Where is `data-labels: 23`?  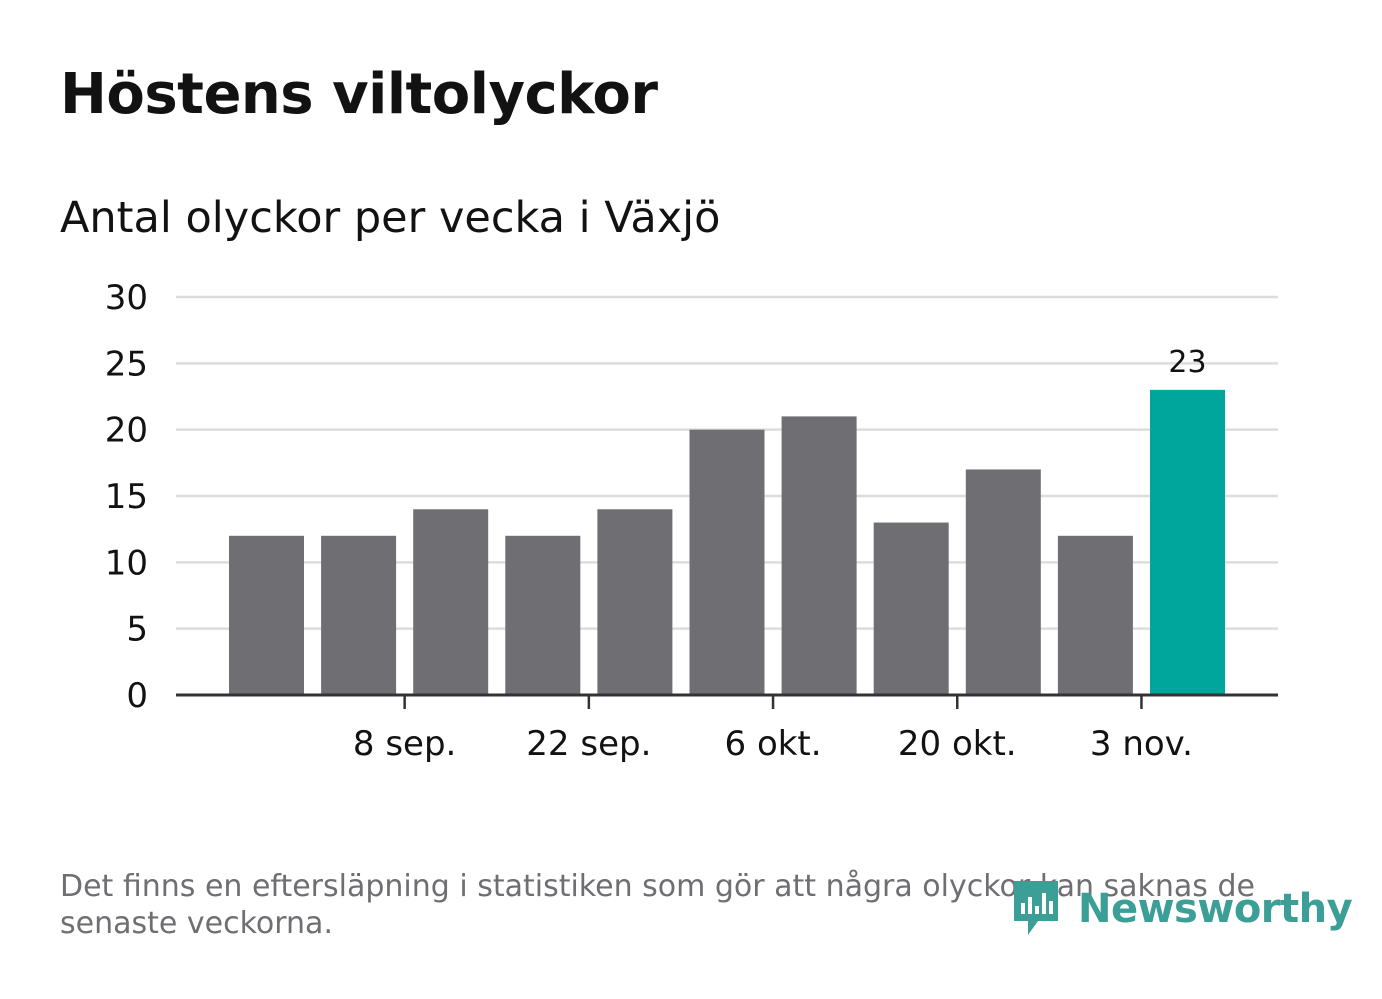 data-labels: 23 is located at coordinates (1187, 362).